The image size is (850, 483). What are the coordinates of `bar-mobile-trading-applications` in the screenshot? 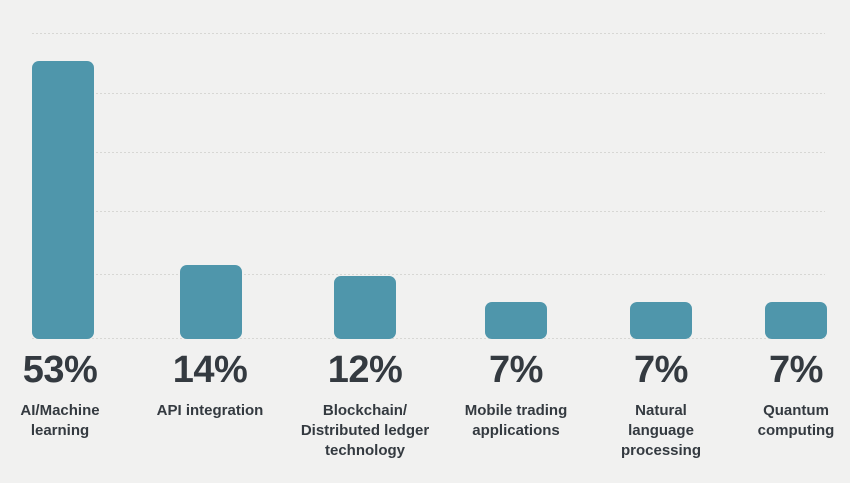 It's located at (516, 320).